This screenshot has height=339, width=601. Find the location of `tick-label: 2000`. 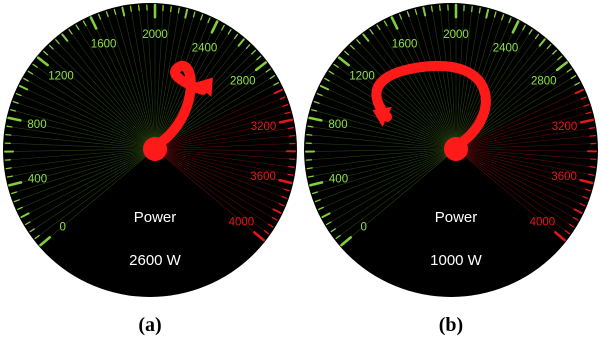

tick-label: 2000 is located at coordinates (155, 35).